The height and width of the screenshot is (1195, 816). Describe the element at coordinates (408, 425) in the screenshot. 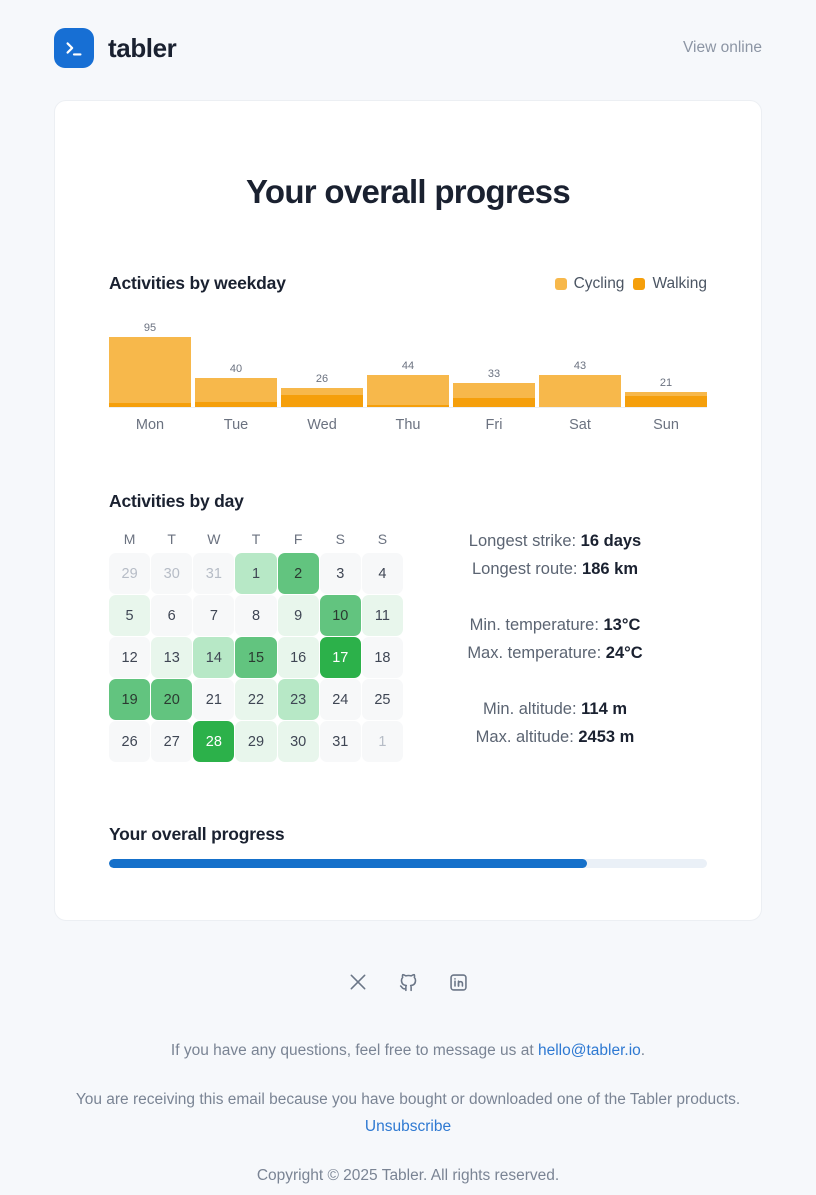

I see `weekday-bar-labels: Mon Tue Wed Thu Fri Sat Sun` at that location.